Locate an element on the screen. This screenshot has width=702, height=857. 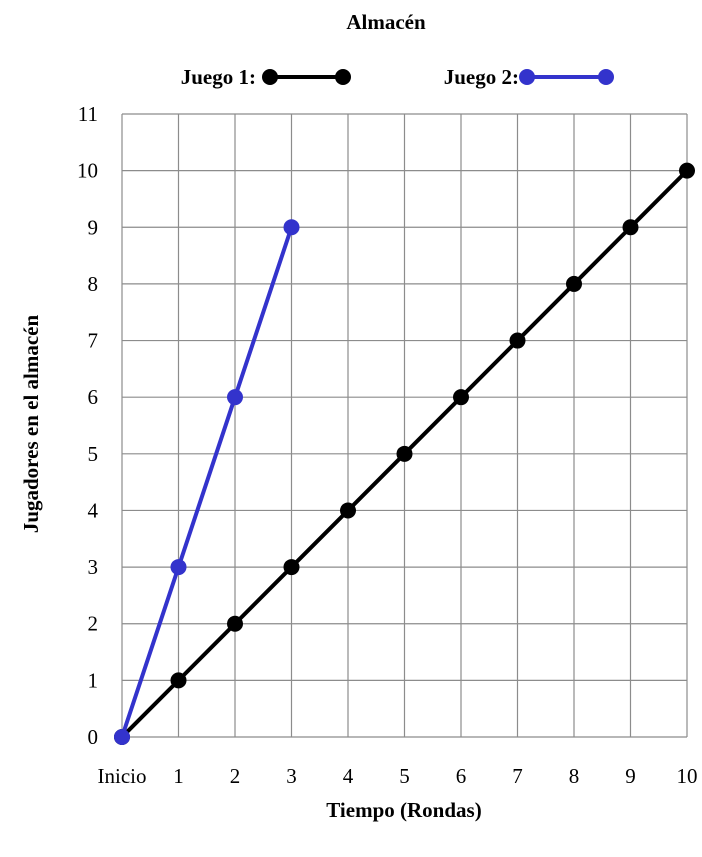
x-axis-label: Tiempo (Rondas) is located at coordinates (403, 810).